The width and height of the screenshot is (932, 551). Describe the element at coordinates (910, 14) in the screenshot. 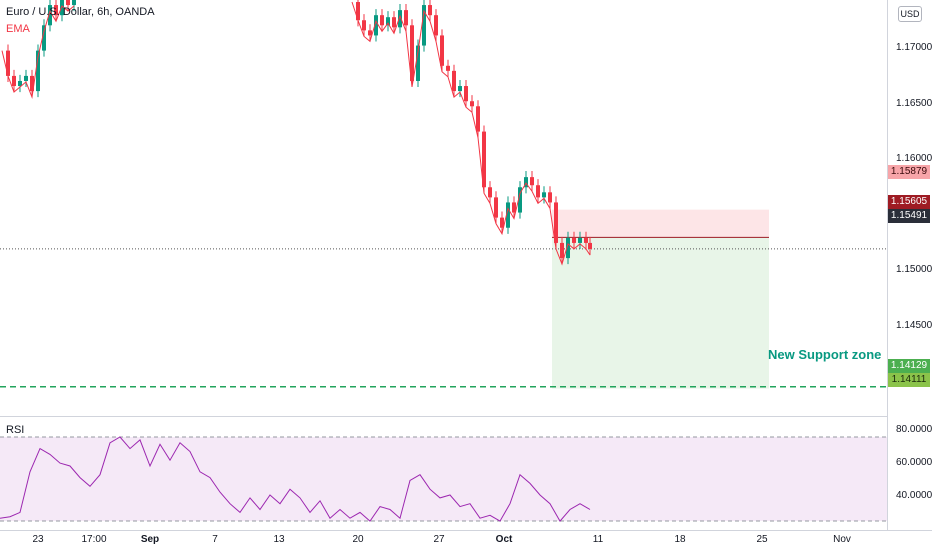

I see `currency-button: USD` at that location.